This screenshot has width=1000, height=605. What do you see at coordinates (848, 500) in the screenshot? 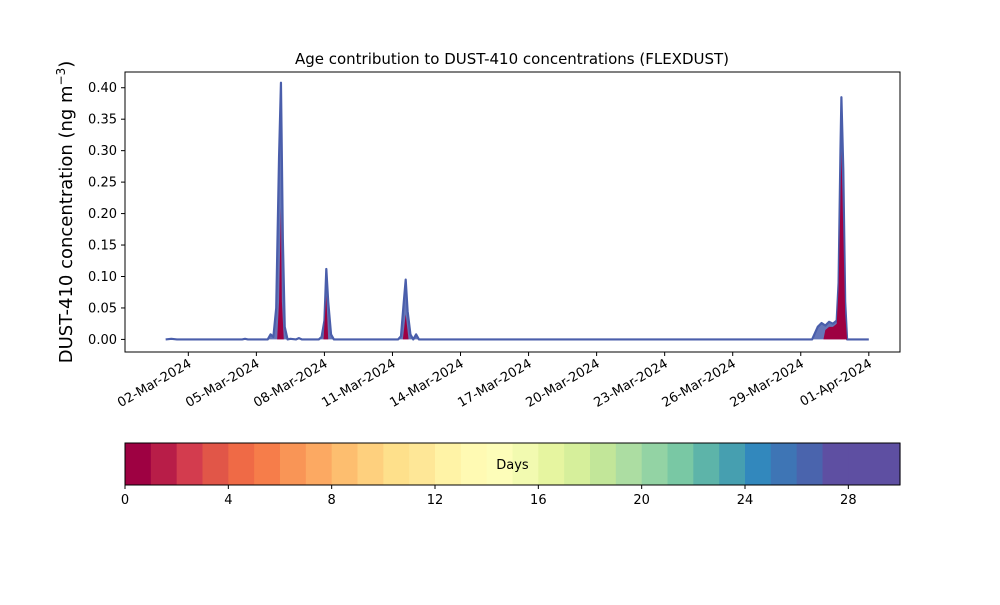
I see `colorbar-tick-label: 28` at bounding box center [848, 500].